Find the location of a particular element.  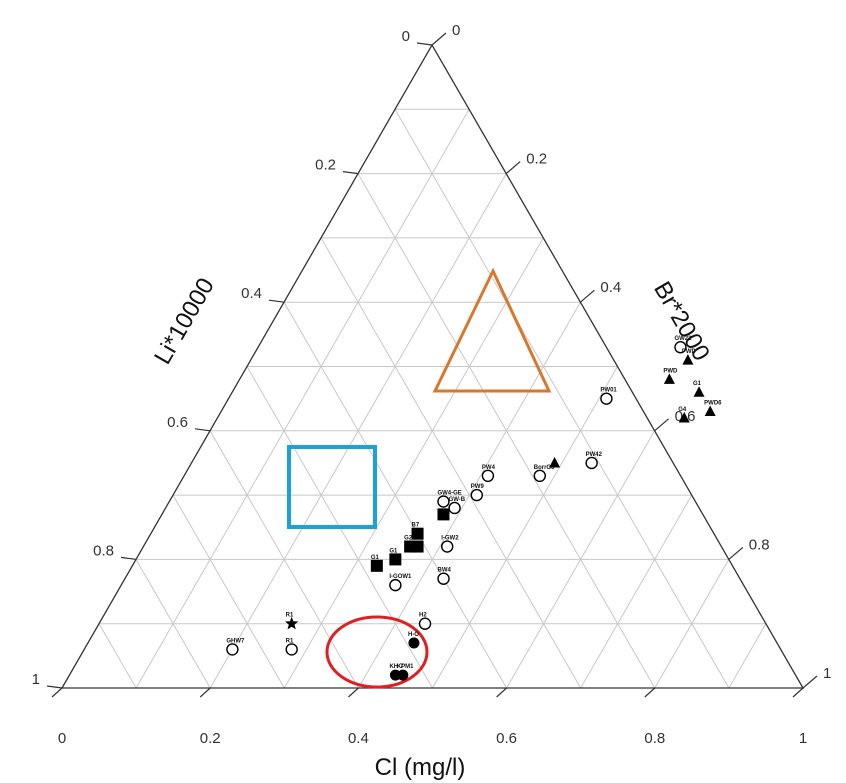

point-label: KH-7 is located at coordinates (396, 667).